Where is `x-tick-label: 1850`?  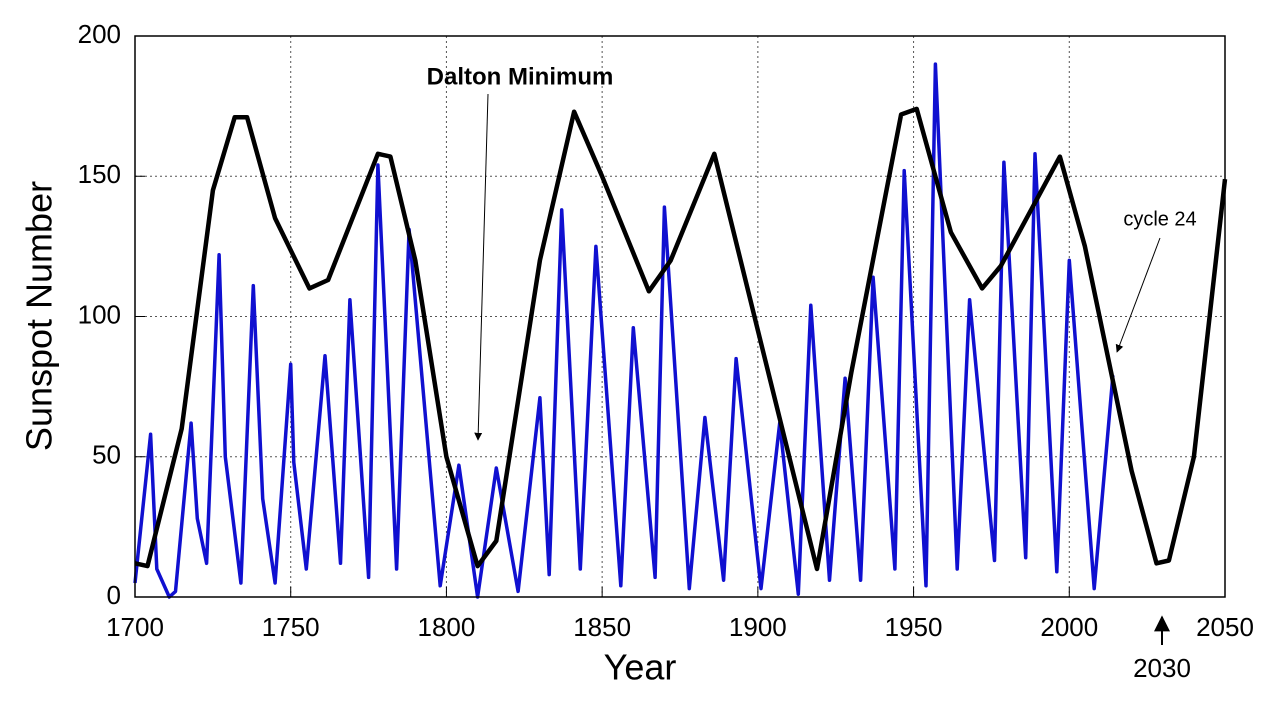
x-tick-label: 1850 is located at coordinates (602, 627).